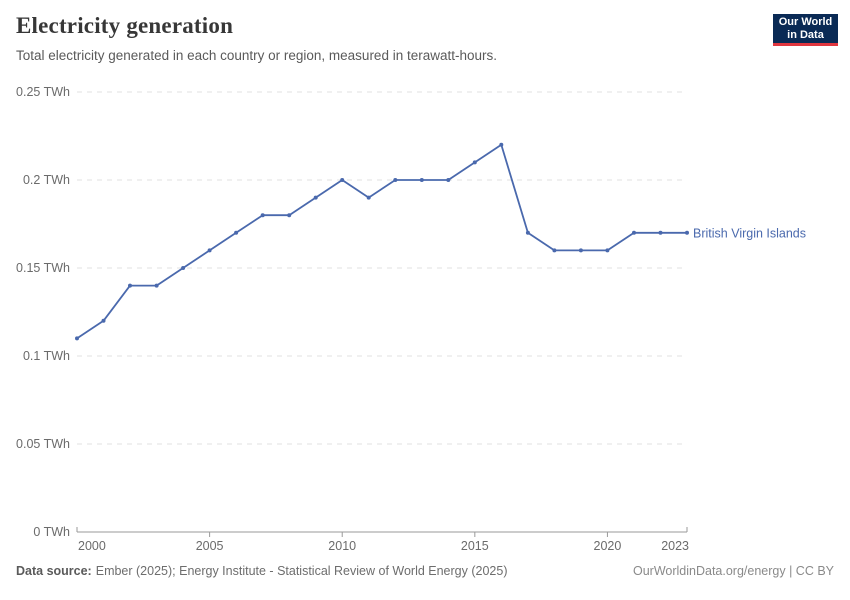 The image size is (850, 600). What do you see at coordinates (342, 546) in the screenshot?
I see `x-tick-label: 2010` at bounding box center [342, 546].